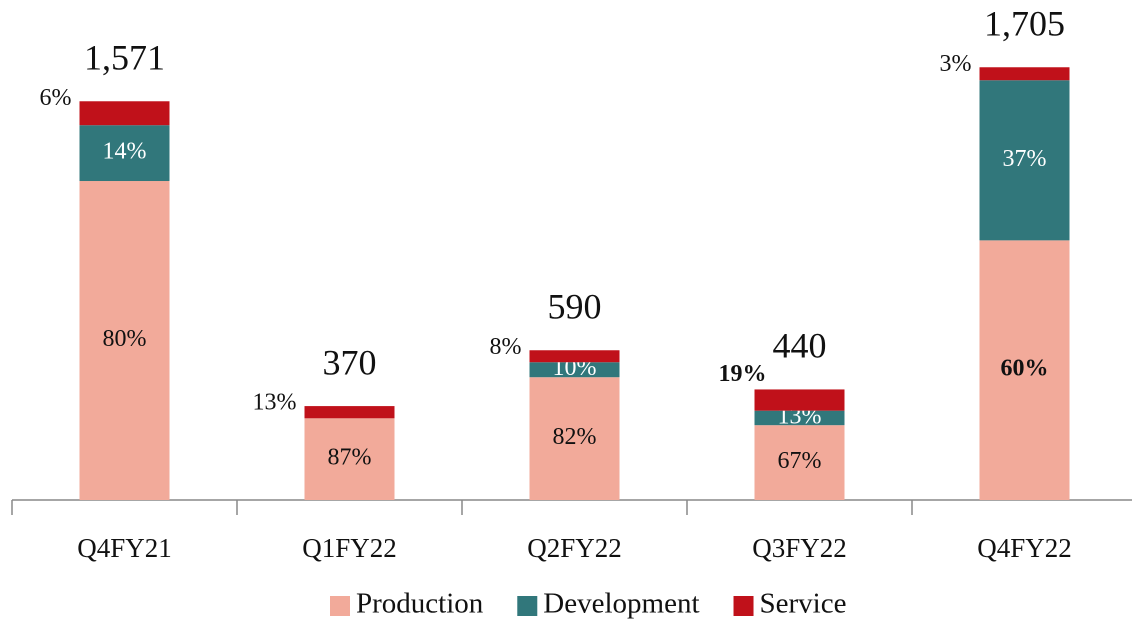 Image resolution: width=1132 pixels, height=628 pixels. I want to click on x-tick-label: Q1FY22, so click(349, 548).